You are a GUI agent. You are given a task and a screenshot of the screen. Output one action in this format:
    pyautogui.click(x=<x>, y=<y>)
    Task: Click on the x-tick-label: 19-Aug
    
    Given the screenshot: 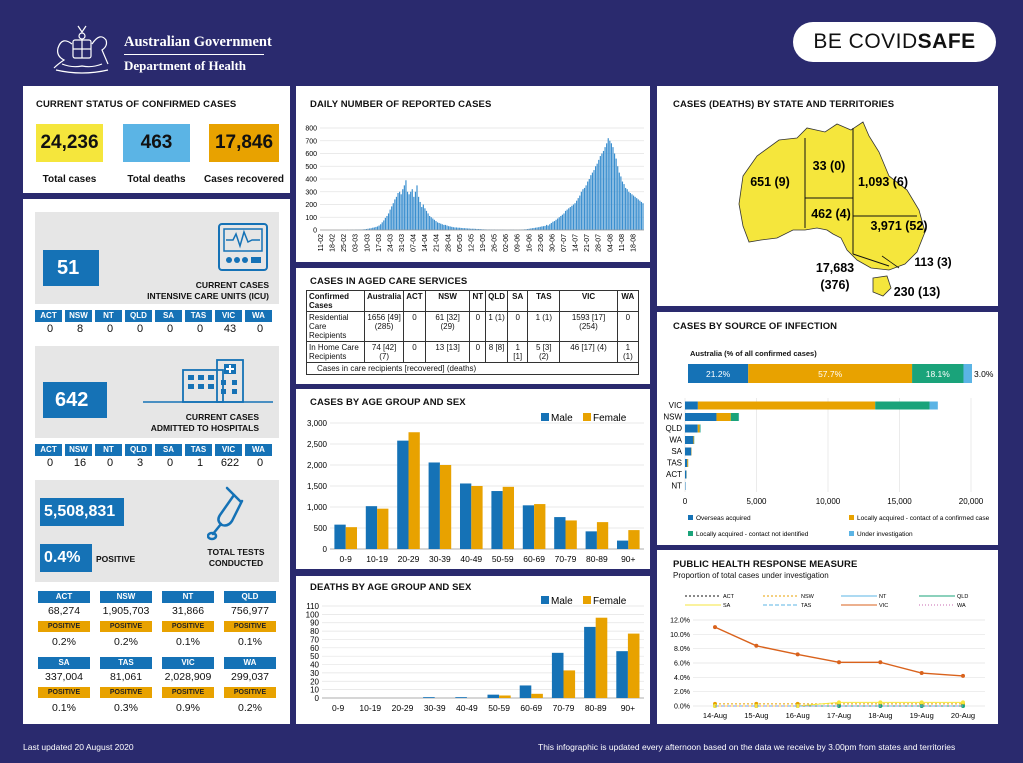 What is the action you would take?
    pyautogui.click(x=922, y=715)
    